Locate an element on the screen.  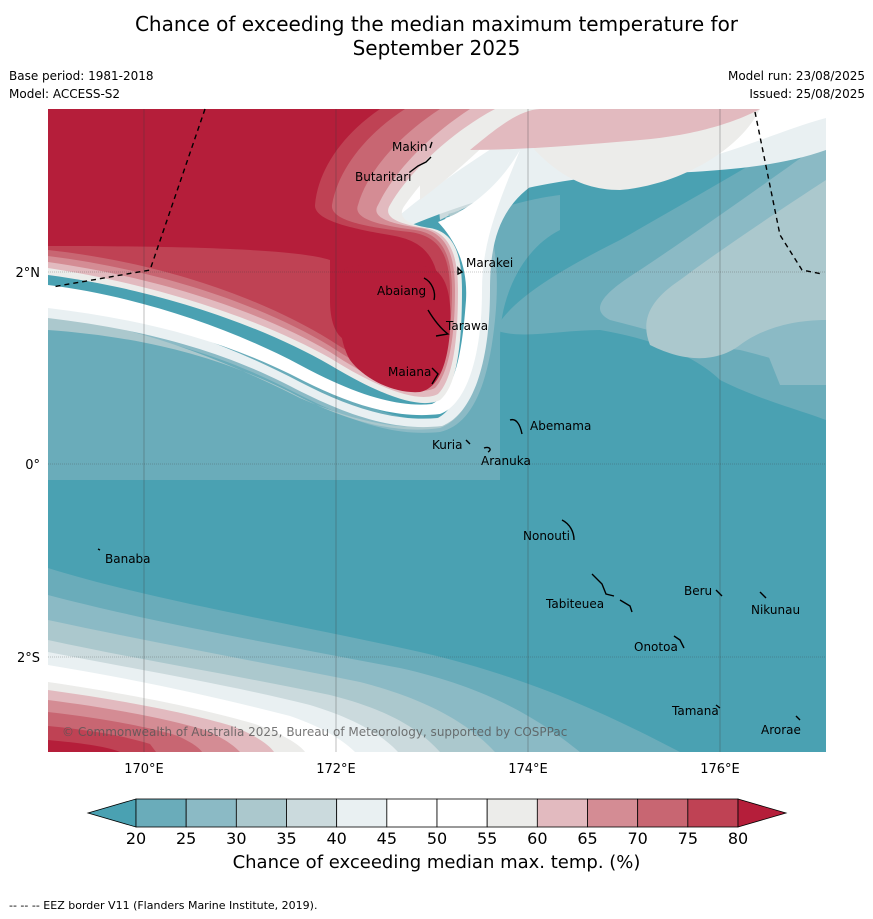
label-nikunau: Nikunau is located at coordinates (775, 610).